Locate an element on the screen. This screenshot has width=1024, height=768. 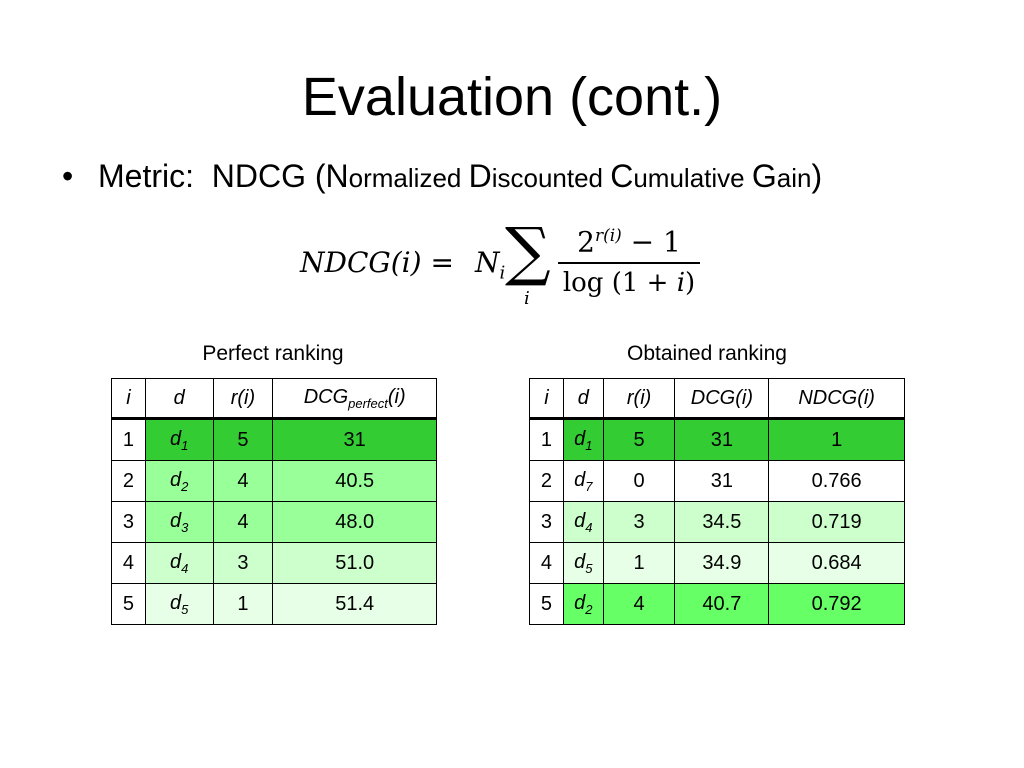
table-row: 1 d1 5 31 1 is located at coordinates (717, 439).